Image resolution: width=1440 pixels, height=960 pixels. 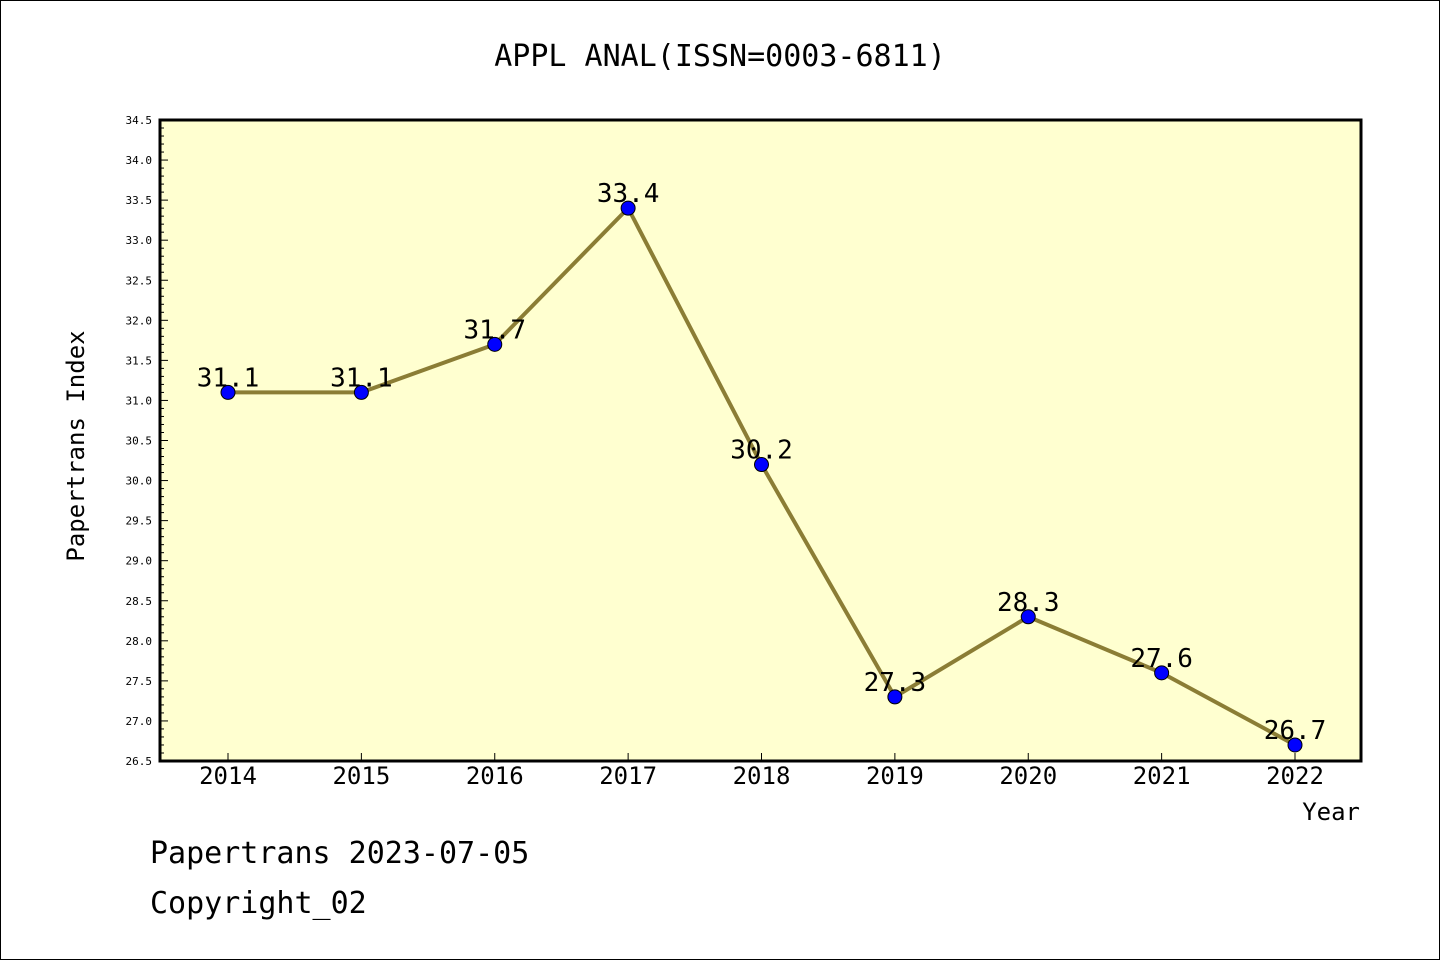 What do you see at coordinates (720, 56) in the screenshot?
I see `chart-title: APPL ANAL(ISSN=0003-6811)` at bounding box center [720, 56].